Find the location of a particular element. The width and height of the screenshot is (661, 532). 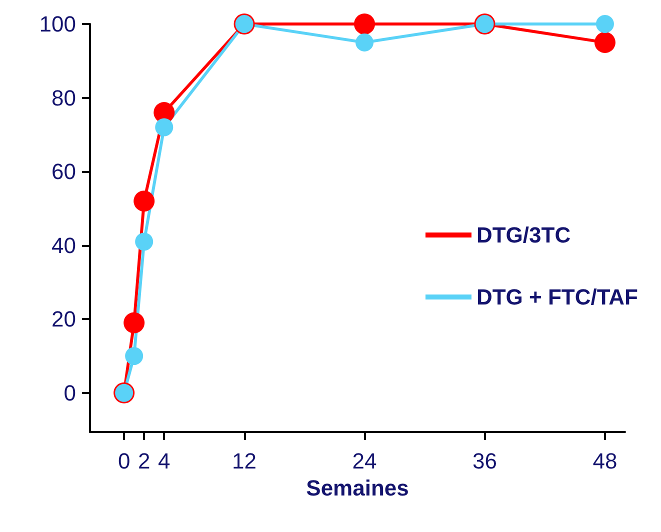

x-tick-label: 12 is located at coordinates (244, 461).